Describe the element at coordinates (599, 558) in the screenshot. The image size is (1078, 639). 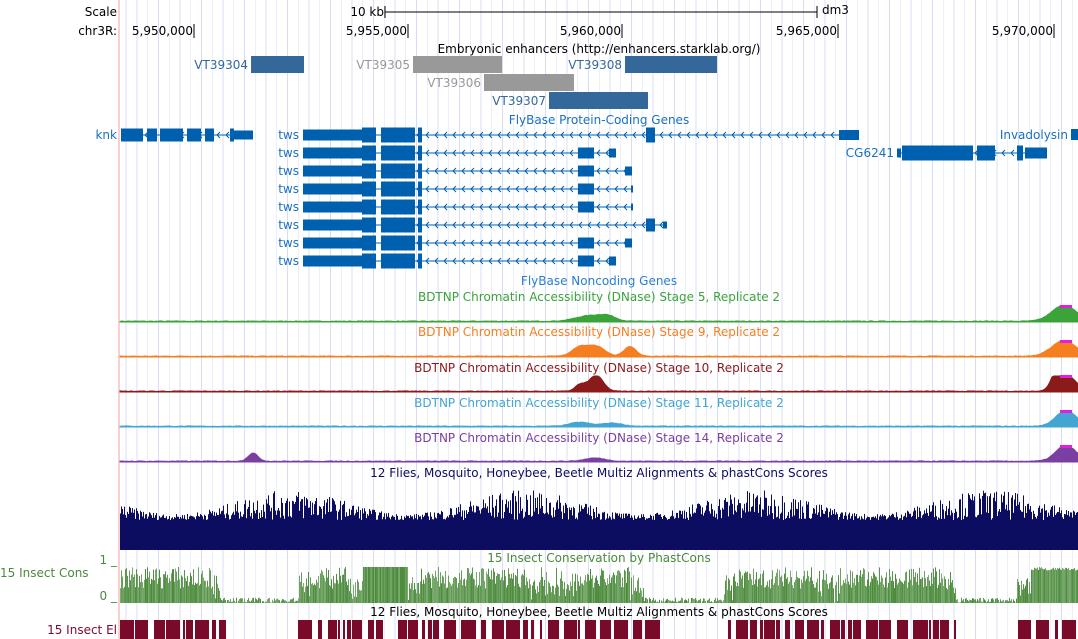
I see `phastcons-track-title: 15 Insect Conservation by PhastCons` at that location.